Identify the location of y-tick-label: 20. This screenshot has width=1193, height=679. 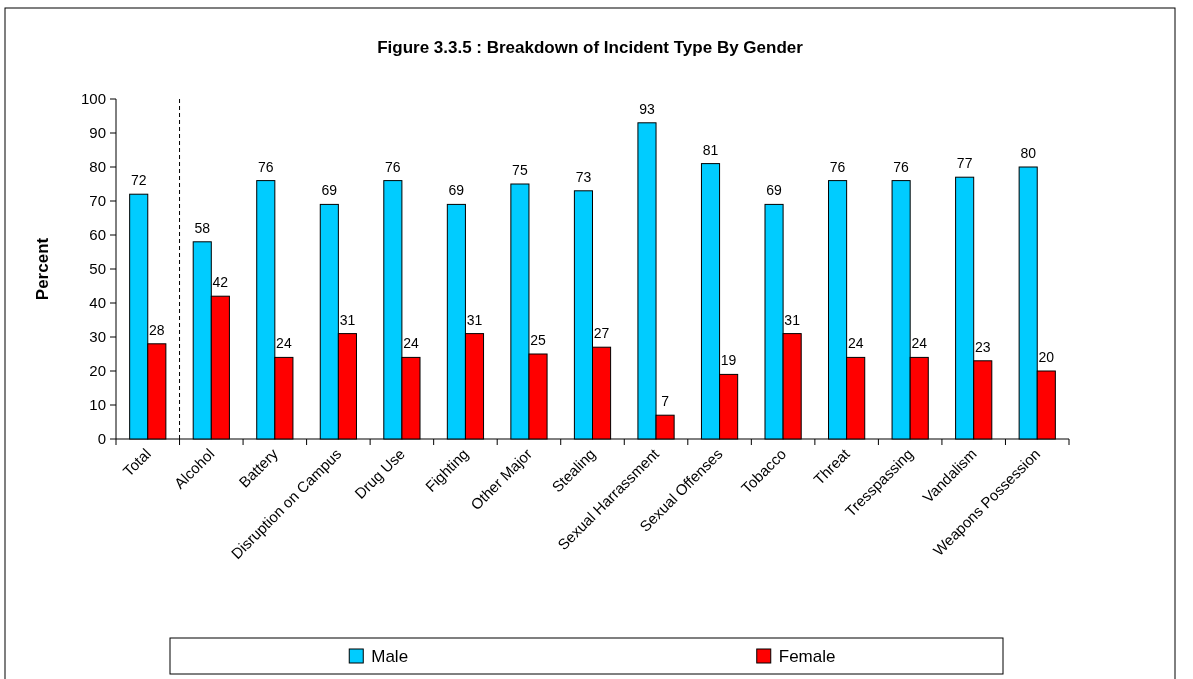
(97, 370).